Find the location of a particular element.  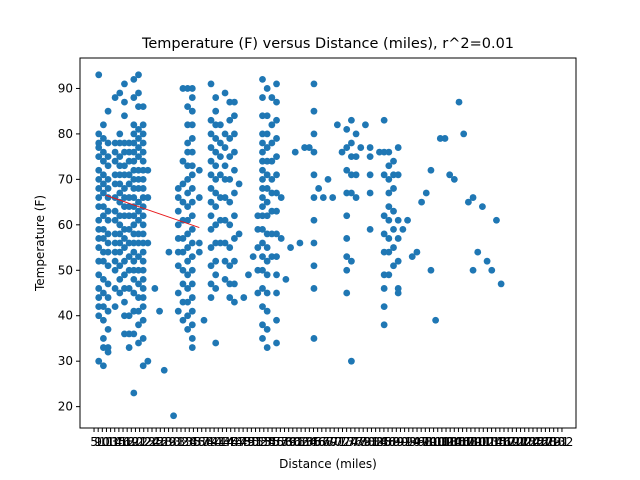

x-tick-label: 124 is located at coordinates (528, 442).